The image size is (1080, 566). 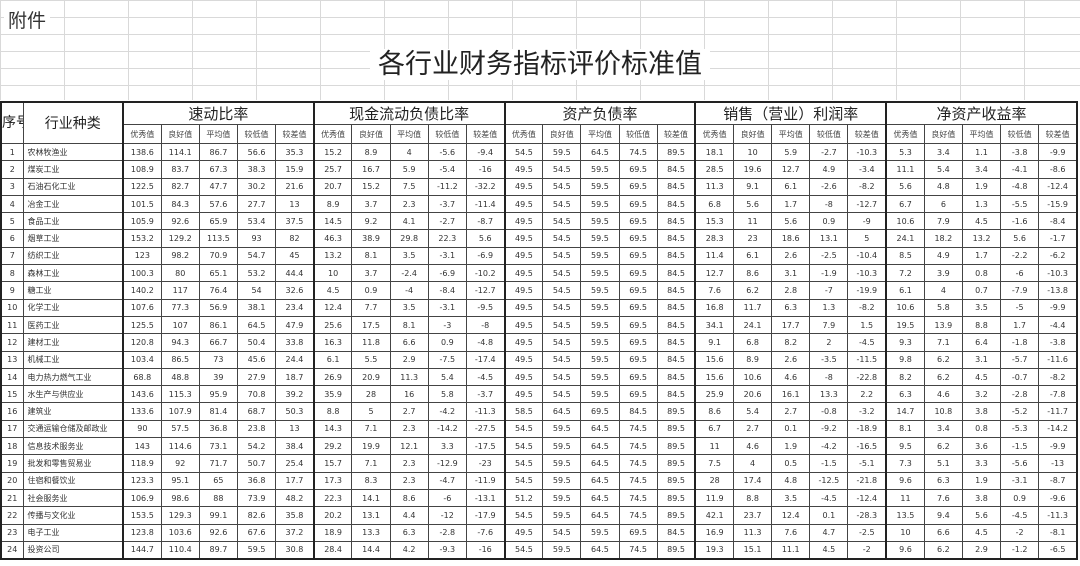 I want to click on industry-name: 食品工业, so click(x=73, y=221).